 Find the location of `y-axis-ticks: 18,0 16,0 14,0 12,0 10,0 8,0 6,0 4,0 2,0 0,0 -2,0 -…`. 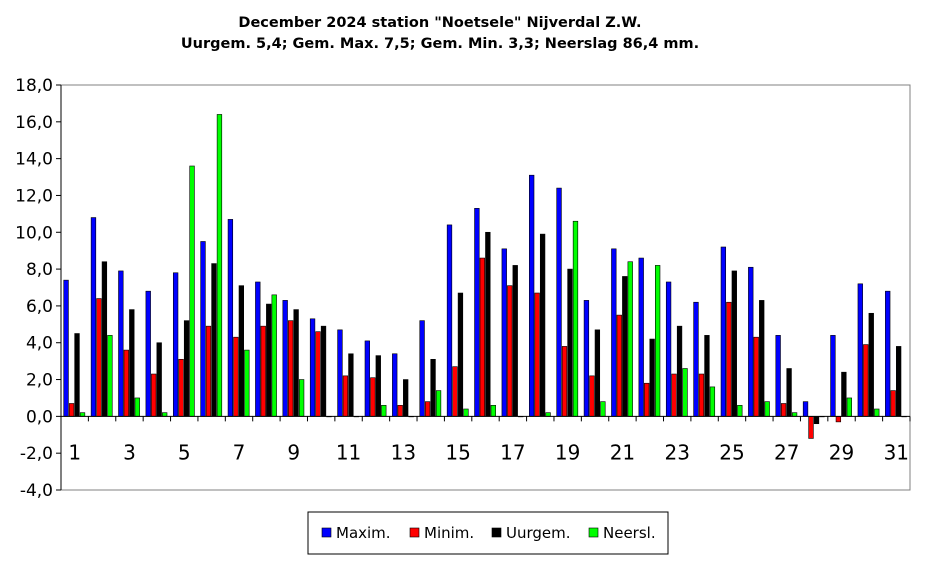

y-axis-ticks: 18,0 16,0 14,0 12,0 10,0 8,0 6,0 4,0 2,0 0,0 -2,0 -… is located at coordinates (38, 288).